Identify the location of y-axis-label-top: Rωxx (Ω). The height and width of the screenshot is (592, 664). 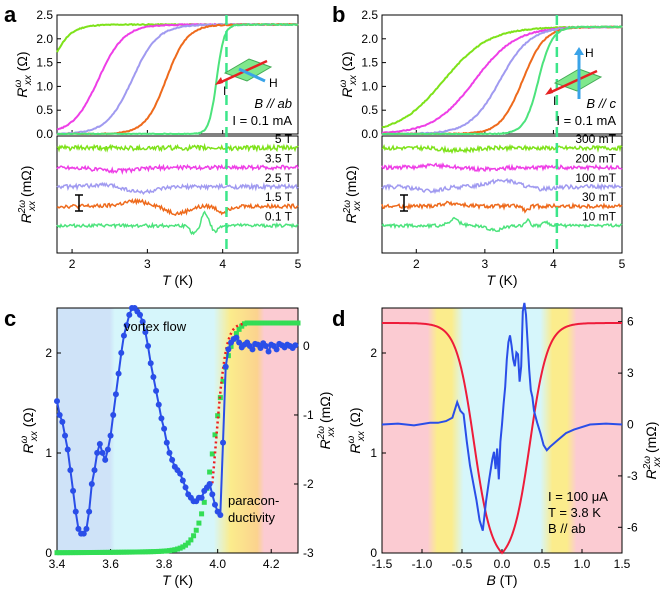
(348, 74).